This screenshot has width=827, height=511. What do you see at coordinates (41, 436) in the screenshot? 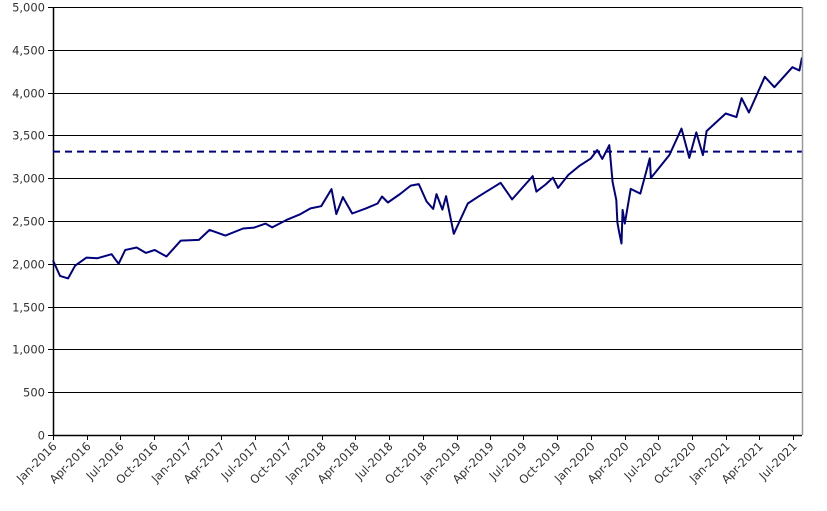
I see `y-tick-label: 0` at bounding box center [41, 436].